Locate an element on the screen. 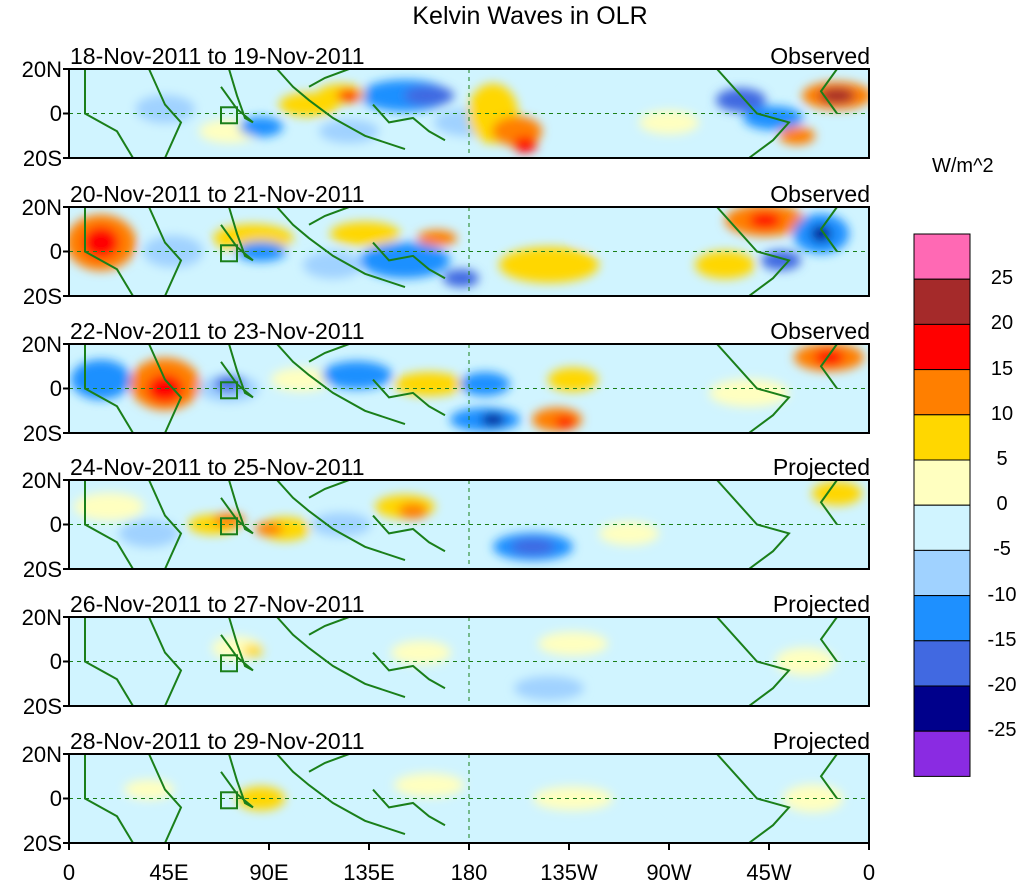 Image resolution: width=1021 pixels, height=887 pixels. colorbar-label: 25 is located at coordinates (1002, 278).